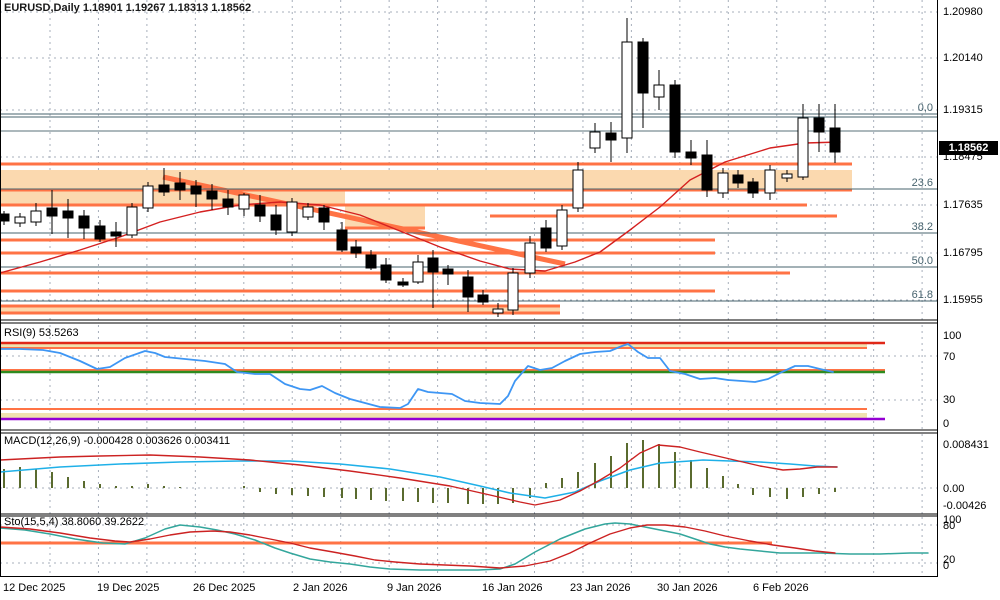 This screenshot has height=600, width=1000. What do you see at coordinates (925, 108) in the screenshot?
I see `fib-level-label: 0,0` at bounding box center [925, 108].